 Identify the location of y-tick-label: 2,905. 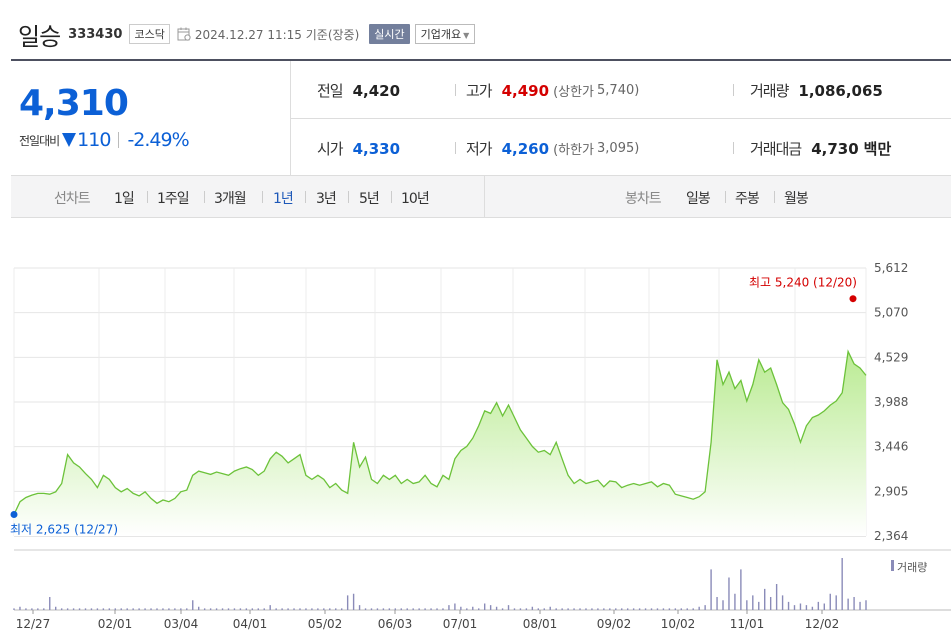
(891, 491).